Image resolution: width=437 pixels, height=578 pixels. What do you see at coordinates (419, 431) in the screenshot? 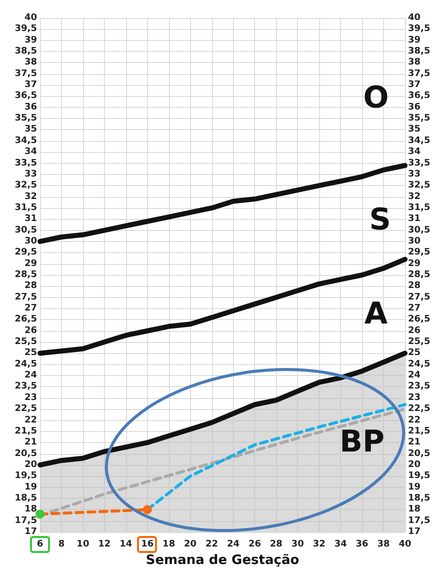
I see `y2-tick-label: 21,5` at bounding box center [419, 431].